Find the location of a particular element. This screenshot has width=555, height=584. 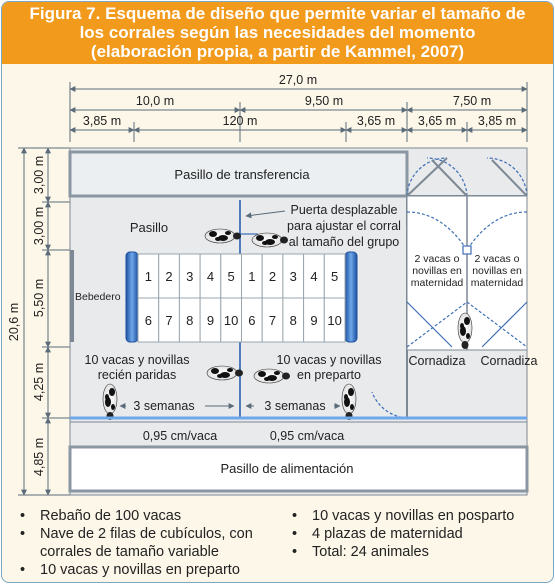

dim-h1-label: 3,00 m is located at coordinates (39, 175).